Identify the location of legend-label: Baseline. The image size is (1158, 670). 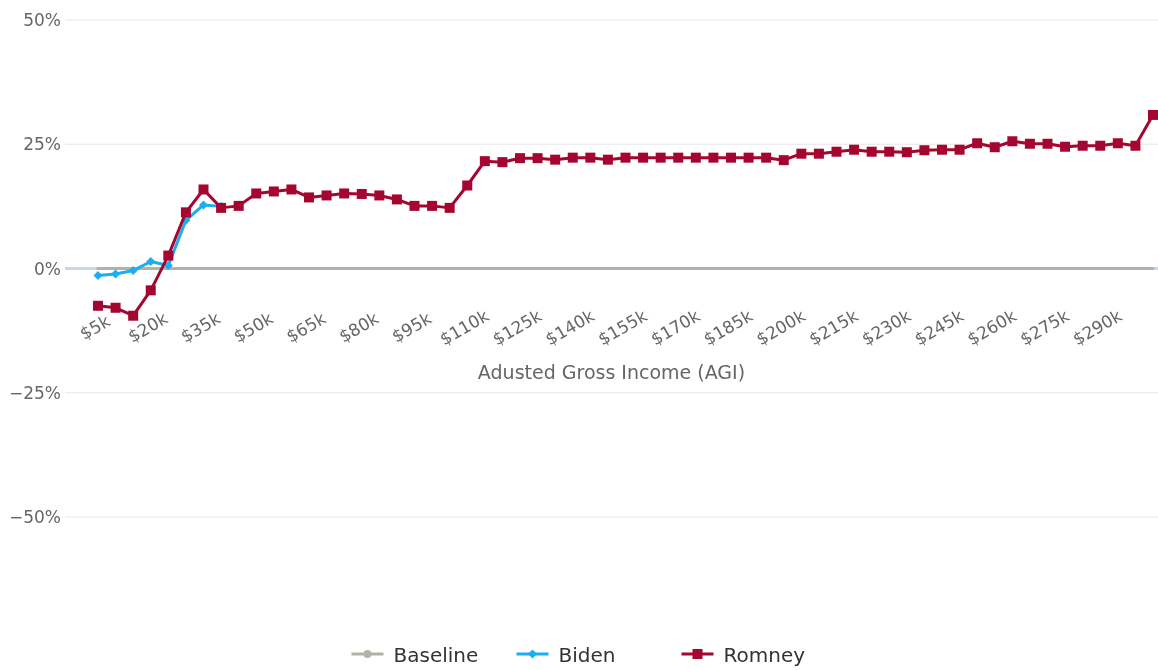
(436, 655).